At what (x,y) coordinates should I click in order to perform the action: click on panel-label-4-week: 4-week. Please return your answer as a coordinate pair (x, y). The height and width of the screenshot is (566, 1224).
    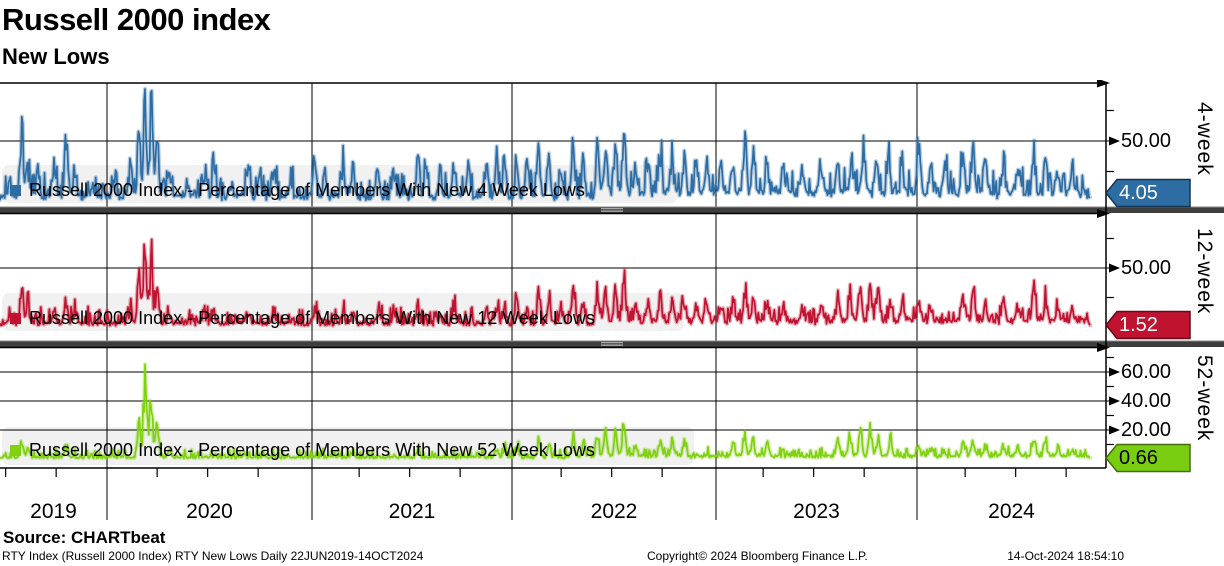
    Looking at the image, I should click on (1204, 139).